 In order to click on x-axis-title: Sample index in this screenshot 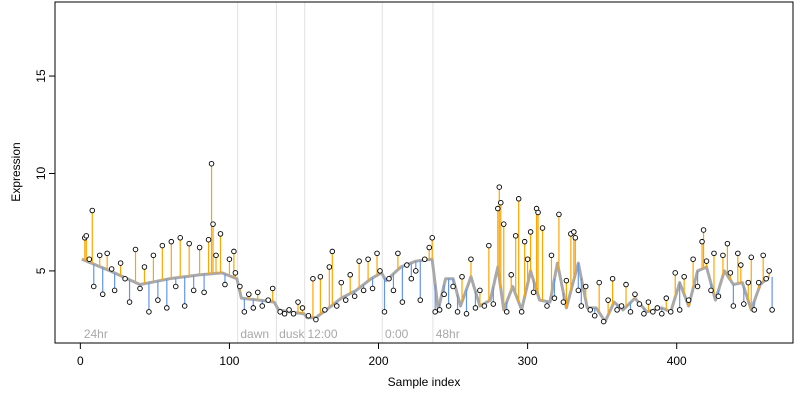, I will do `click(424, 382)`.